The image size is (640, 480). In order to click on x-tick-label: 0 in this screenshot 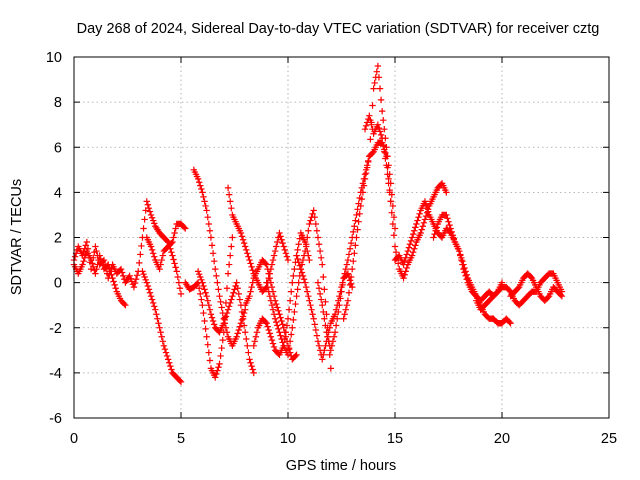, I will do `click(74, 439)`.